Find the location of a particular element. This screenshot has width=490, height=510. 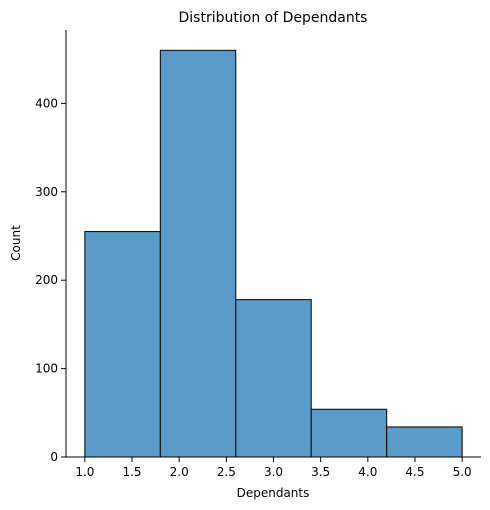

y-ticks-group: 0 100 200 300 400 is located at coordinates (50, 280).